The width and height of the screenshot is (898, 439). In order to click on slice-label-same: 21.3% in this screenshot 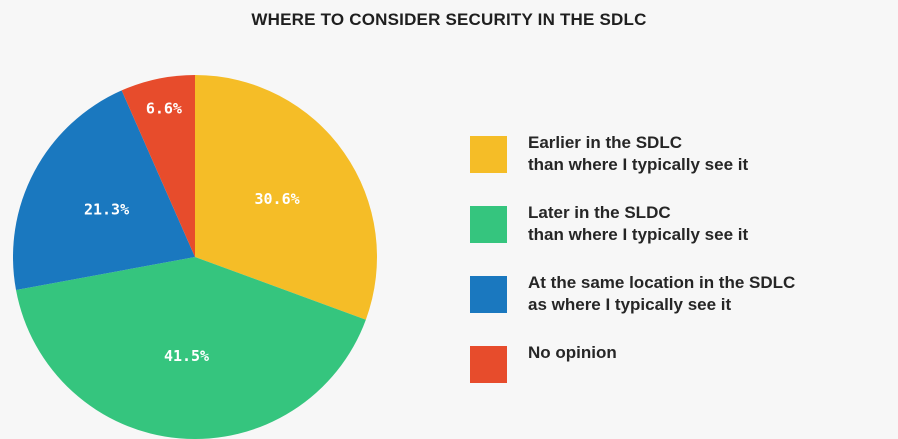, I will do `click(106, 210)`.